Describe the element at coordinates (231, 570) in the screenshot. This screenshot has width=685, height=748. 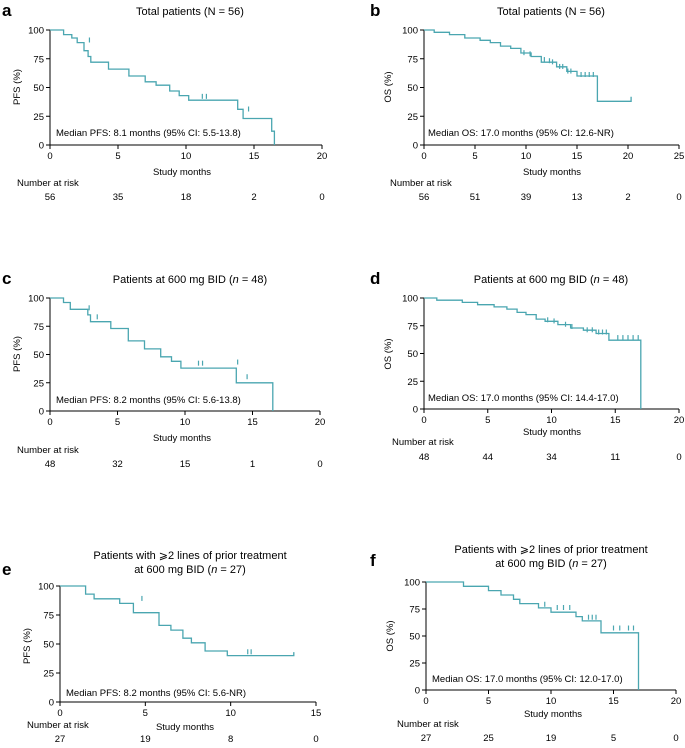
I see `title-part: = 27)` at that location.